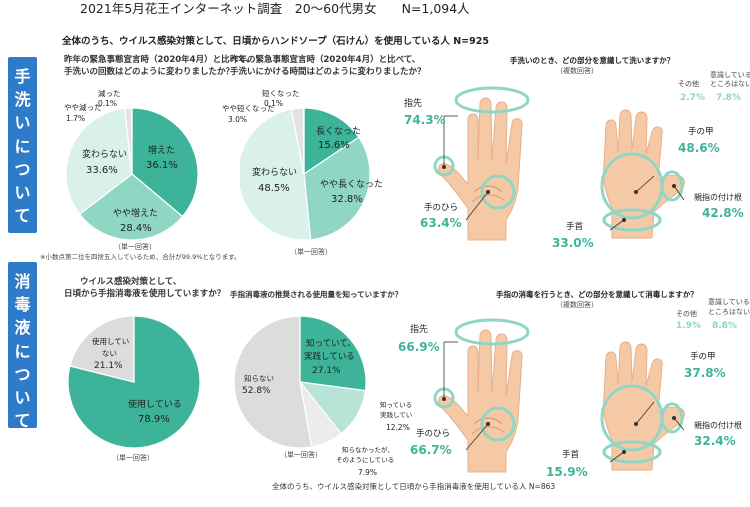  I want to click on pie2-label: 短くなった, so click(281, 93).